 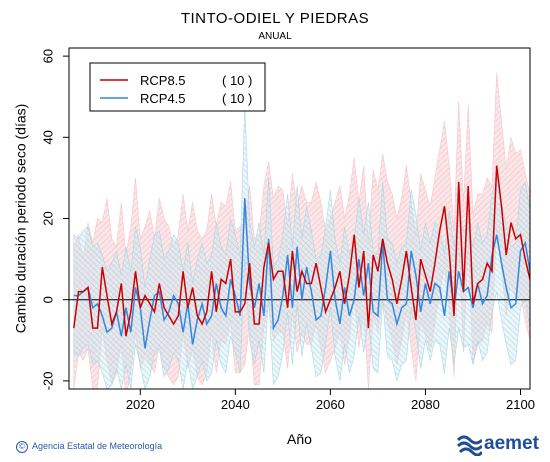 I want to click on copyright-icon: ©, so click(x=22, y=447).